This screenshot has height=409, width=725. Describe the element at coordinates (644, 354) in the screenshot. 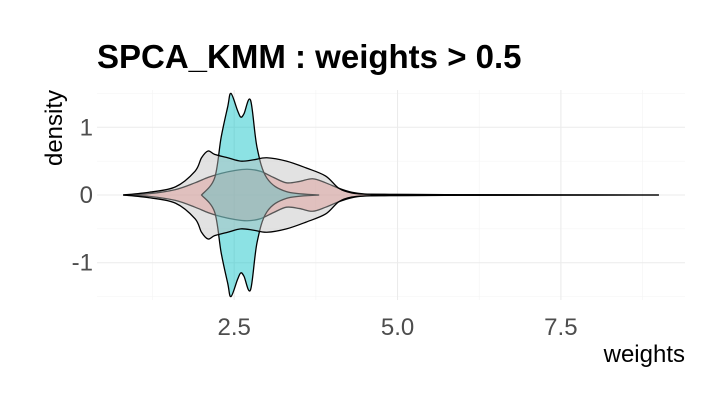

I see `x-axis-label: weights` at that location.